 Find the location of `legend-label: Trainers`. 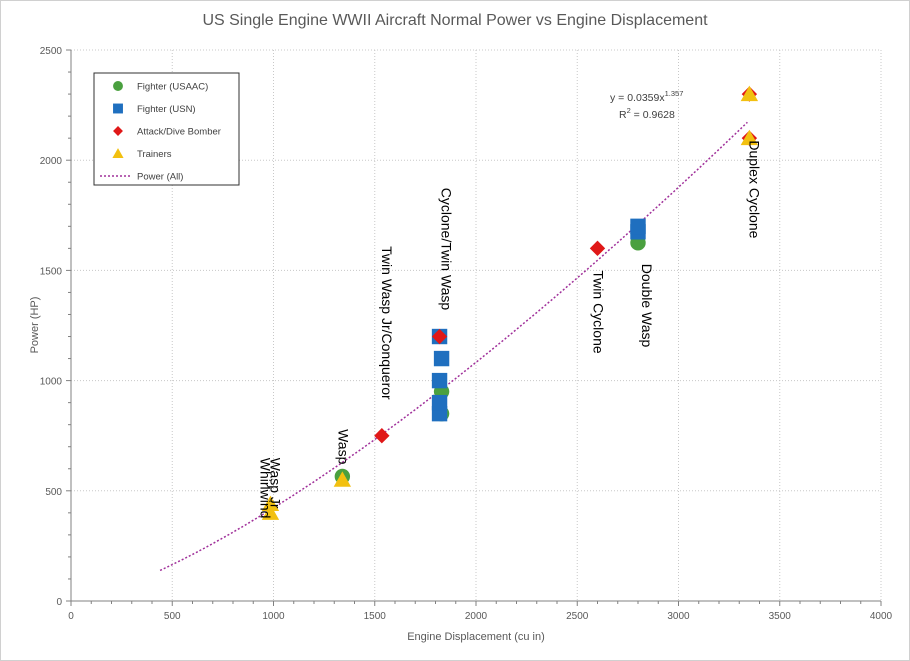

legend-label: Trainers is located at coordinates (154, 154).